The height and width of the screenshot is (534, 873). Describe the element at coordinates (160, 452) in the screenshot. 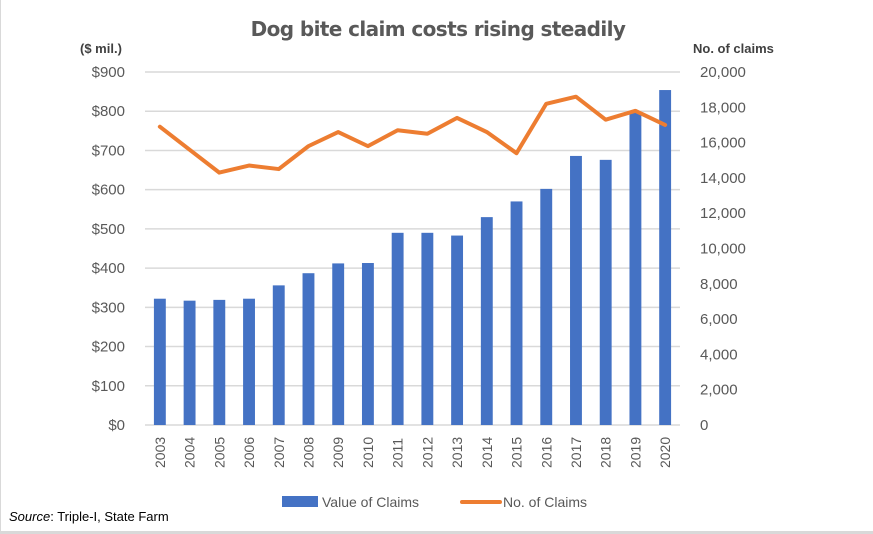

I see `x-tick-label: 2003` at that location.